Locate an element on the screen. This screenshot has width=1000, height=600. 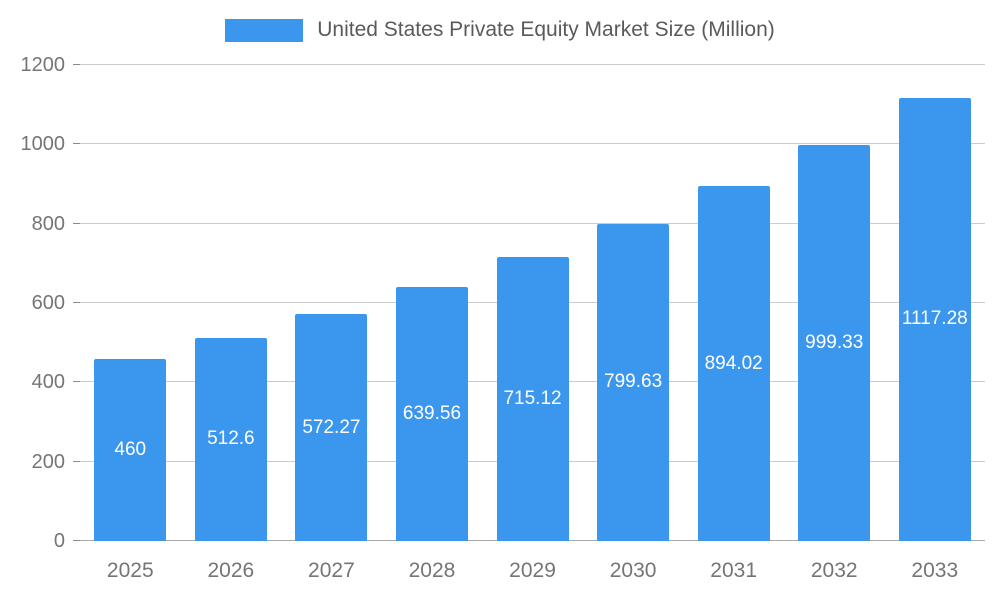
bar-2026: 512.6 is located at coordinates (230, 439).